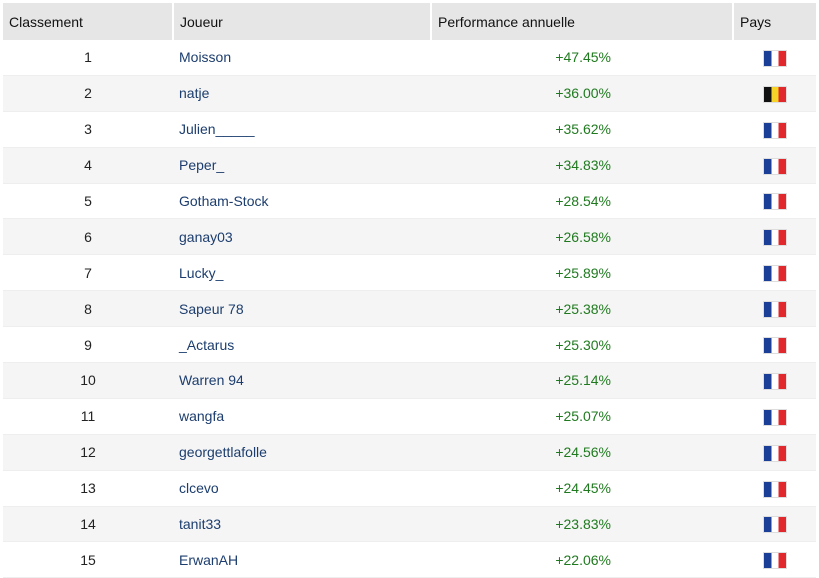  What do you see at coordinates (582, 524) in the screenshot?
I see `performance: +23.83%` at bounding box center [582, 524].